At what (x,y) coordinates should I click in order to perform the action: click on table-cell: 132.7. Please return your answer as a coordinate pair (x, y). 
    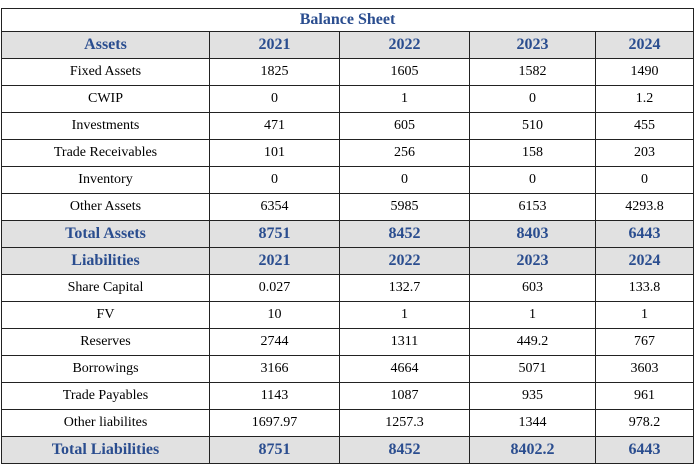
    Looking at the image, I should click on (404, 288).